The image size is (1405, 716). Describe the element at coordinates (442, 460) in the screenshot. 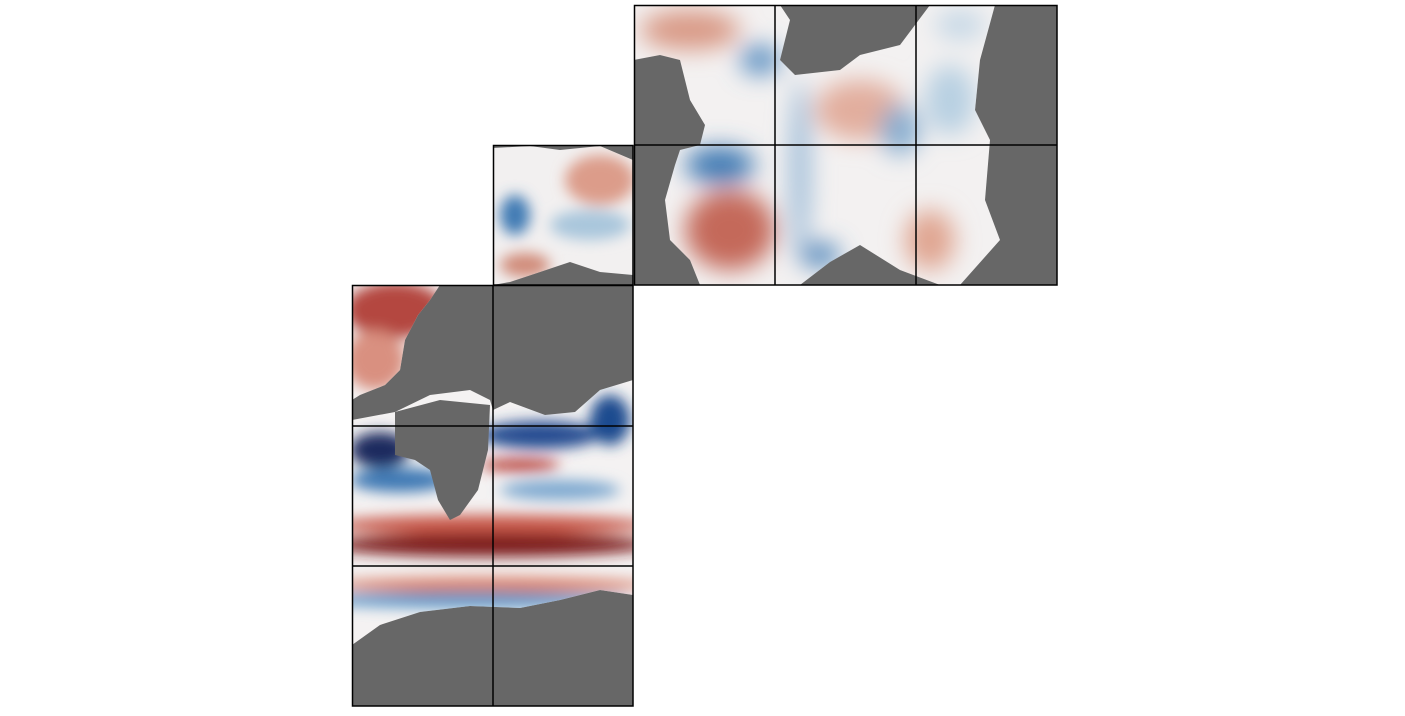

I see `land` at that location.